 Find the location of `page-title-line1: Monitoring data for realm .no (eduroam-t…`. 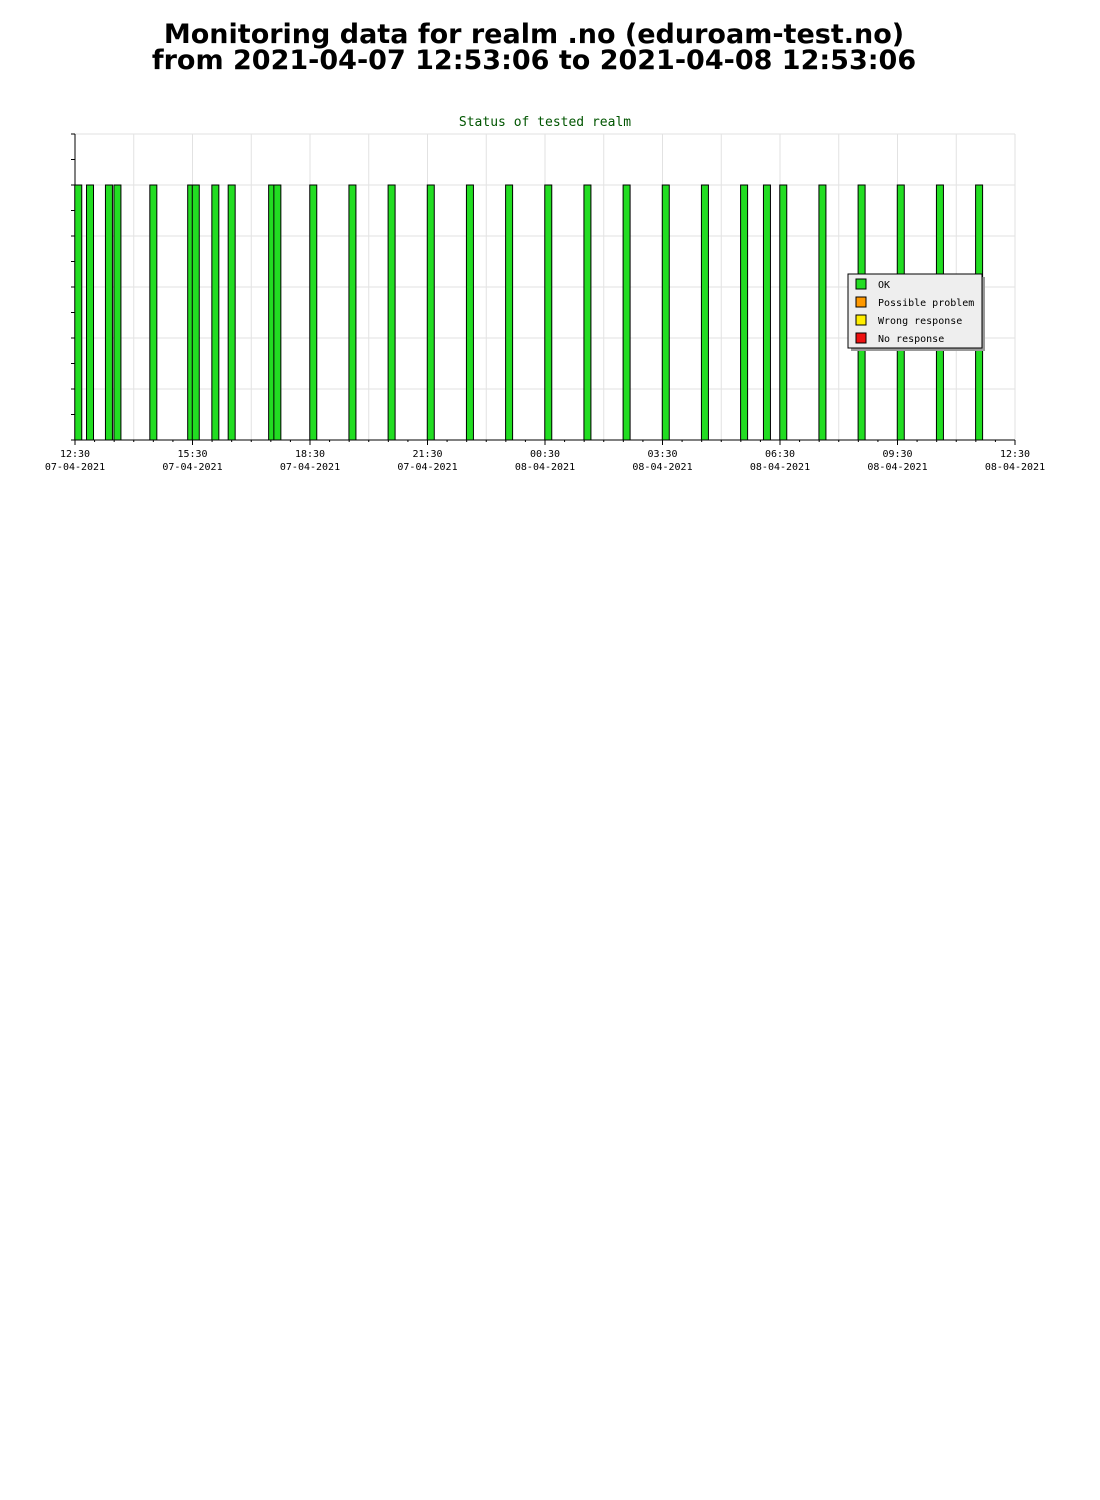

page-title-line1: Monitoring data for realm .no (eduroam-t… is located at coordinates (534, 34).